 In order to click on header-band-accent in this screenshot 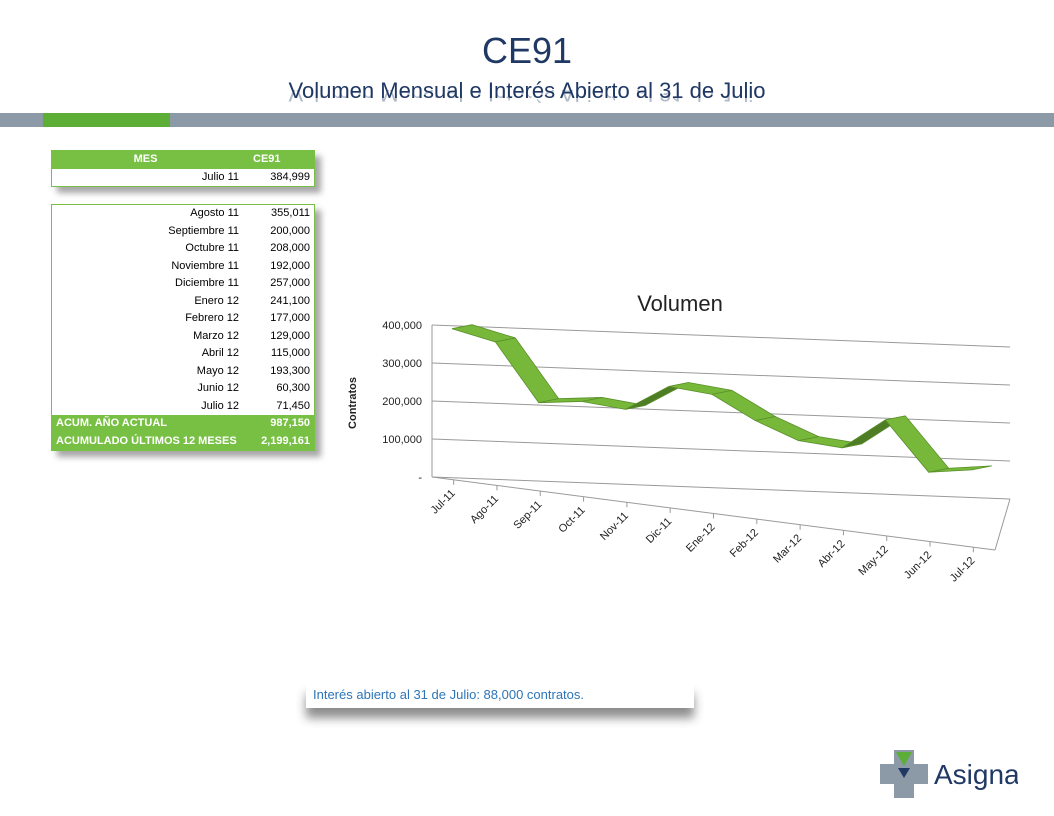, I will do `click(106, 120)`.